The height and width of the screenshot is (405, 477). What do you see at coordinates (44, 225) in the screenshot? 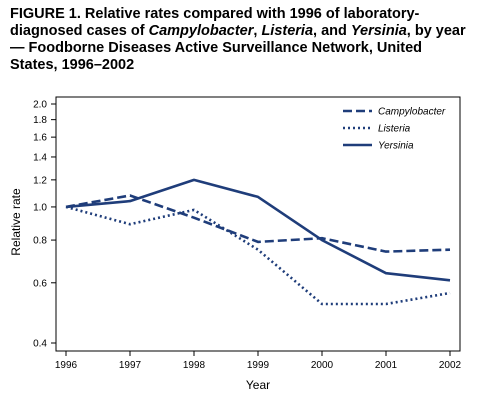
I see `y-axis: 0.4 0.6 0.8 1.0 1.2 1.4 1.6 1.8 2.0` at bounding box center [44, 225].